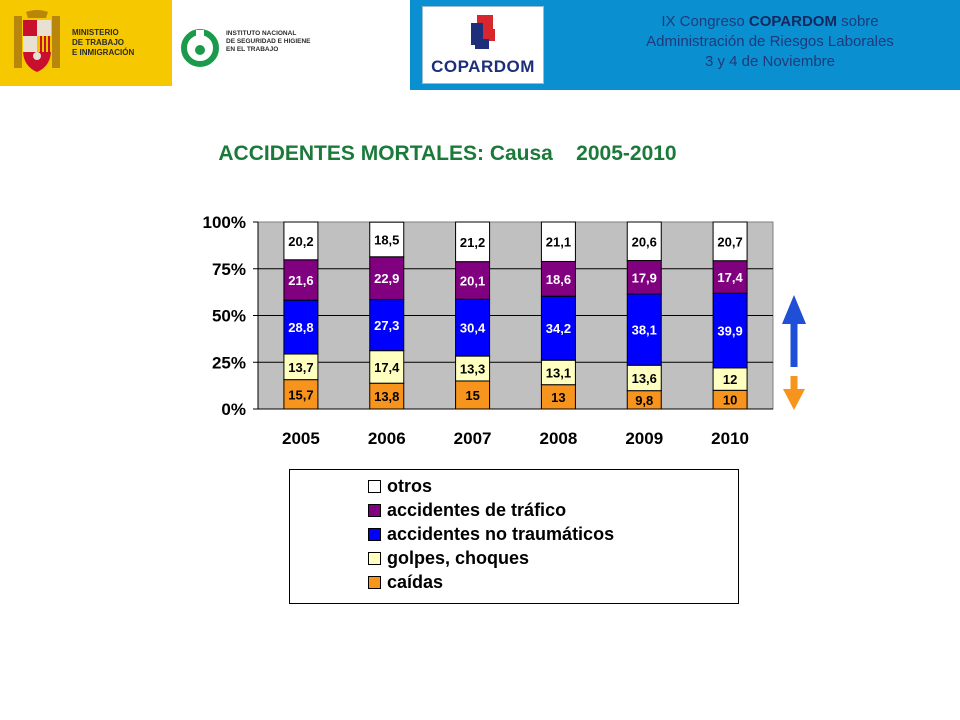 The image size is (960, 720). I want to click on legend-label: accidentes no traumáticos, so click(501, 533).